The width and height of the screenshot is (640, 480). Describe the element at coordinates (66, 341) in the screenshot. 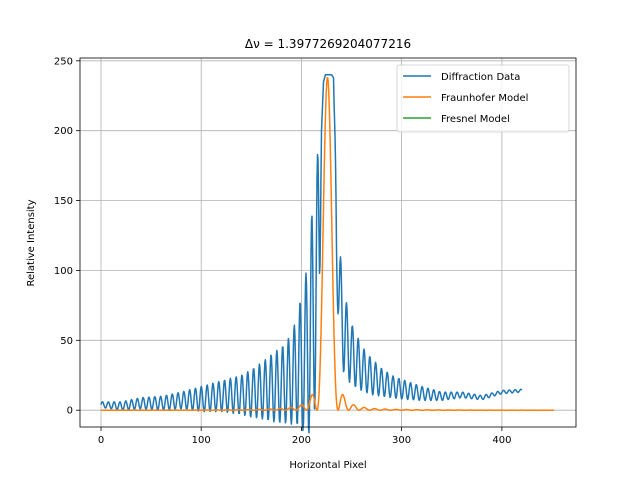

I see `y-tick-label: 50` at that location.